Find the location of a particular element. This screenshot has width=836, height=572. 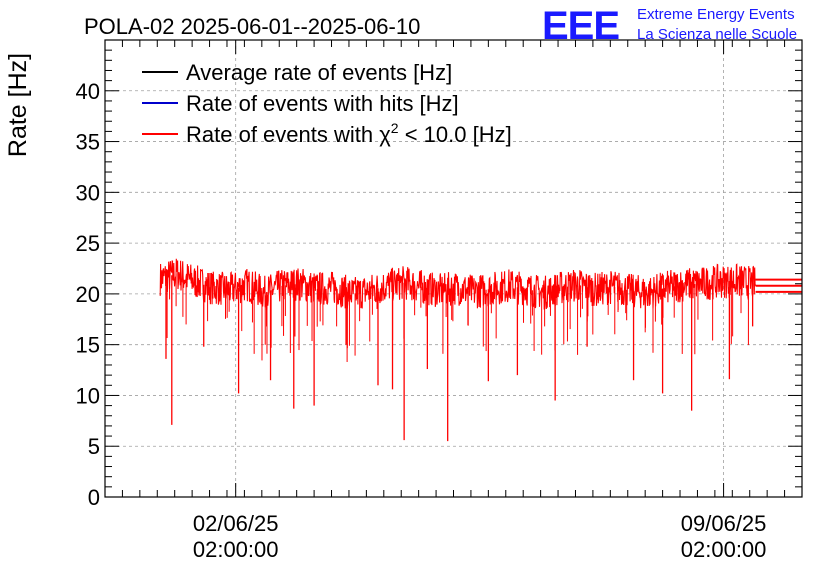

legend-label-chi2-sup: 2 is located at coordinates (395, 128).